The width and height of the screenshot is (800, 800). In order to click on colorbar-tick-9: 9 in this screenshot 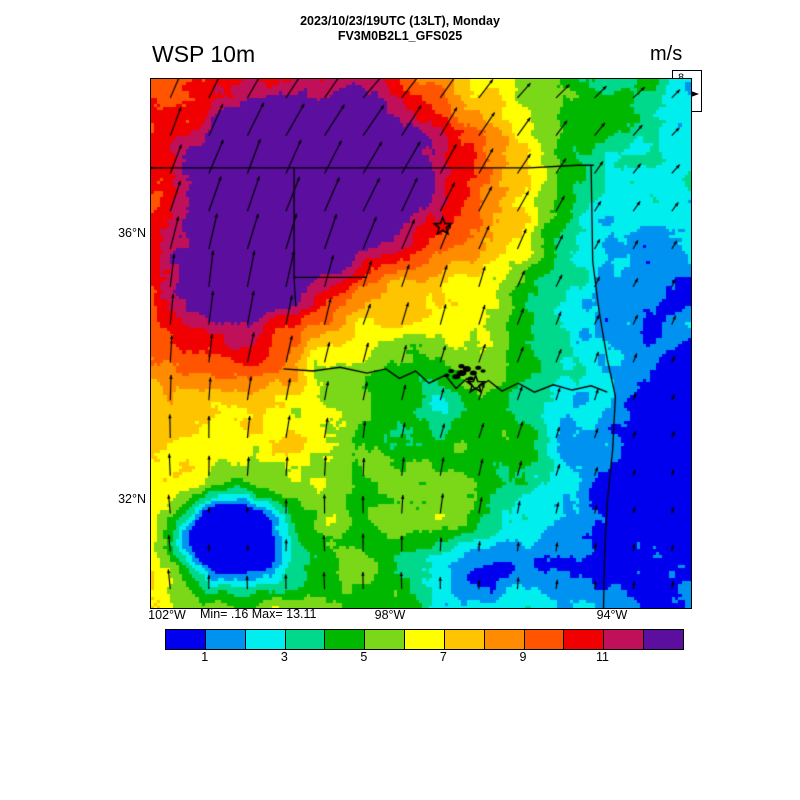, I will do `click(523, 657)`.